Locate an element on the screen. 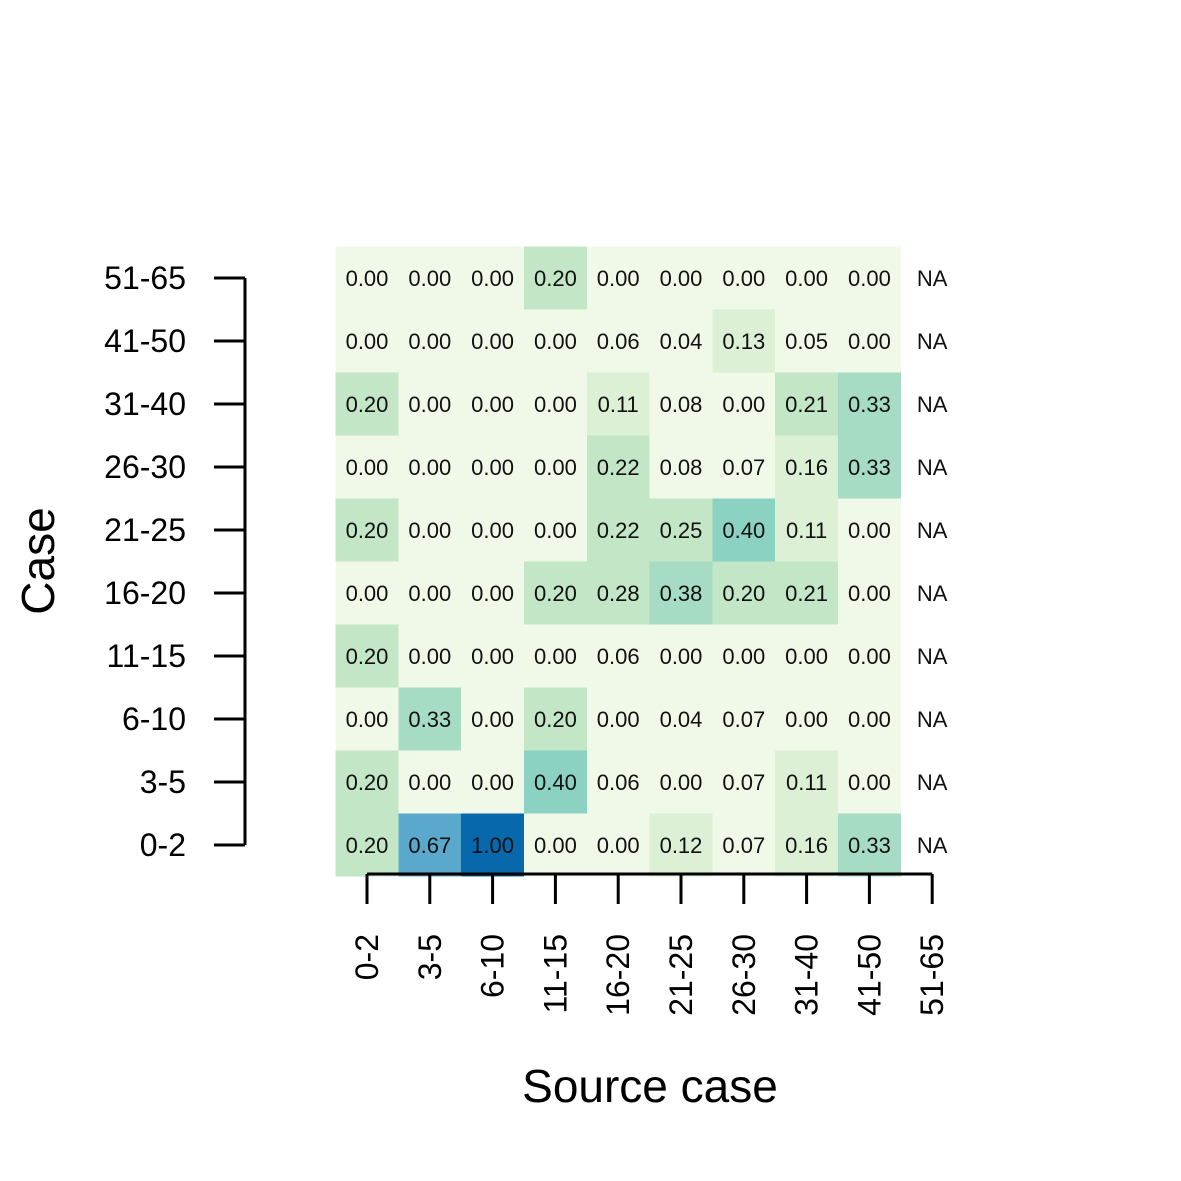 This screenshot has width=1181, height=1181. cell-value-label: 0.13 is located at coordinates (743, 341).